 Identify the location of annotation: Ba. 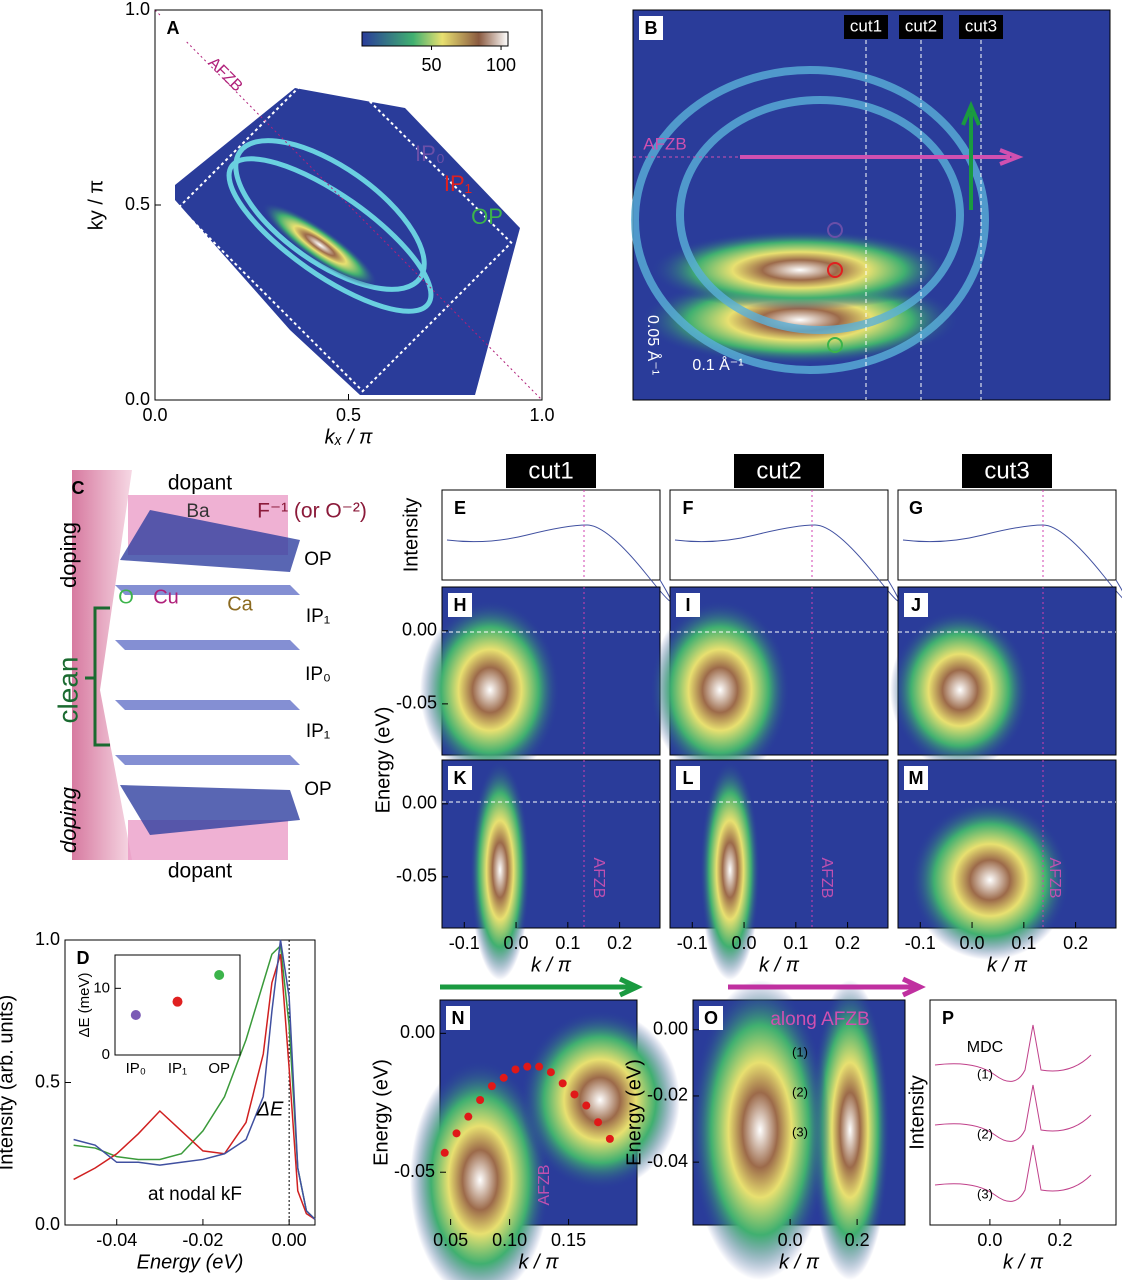
(198, 511).